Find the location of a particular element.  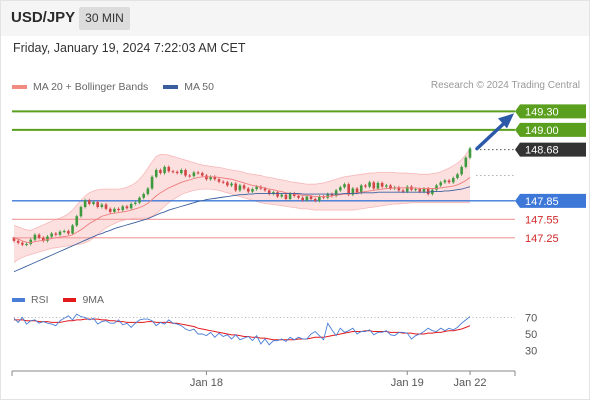

symbol-title: USD/JPY is located at coordinates (43, 17).